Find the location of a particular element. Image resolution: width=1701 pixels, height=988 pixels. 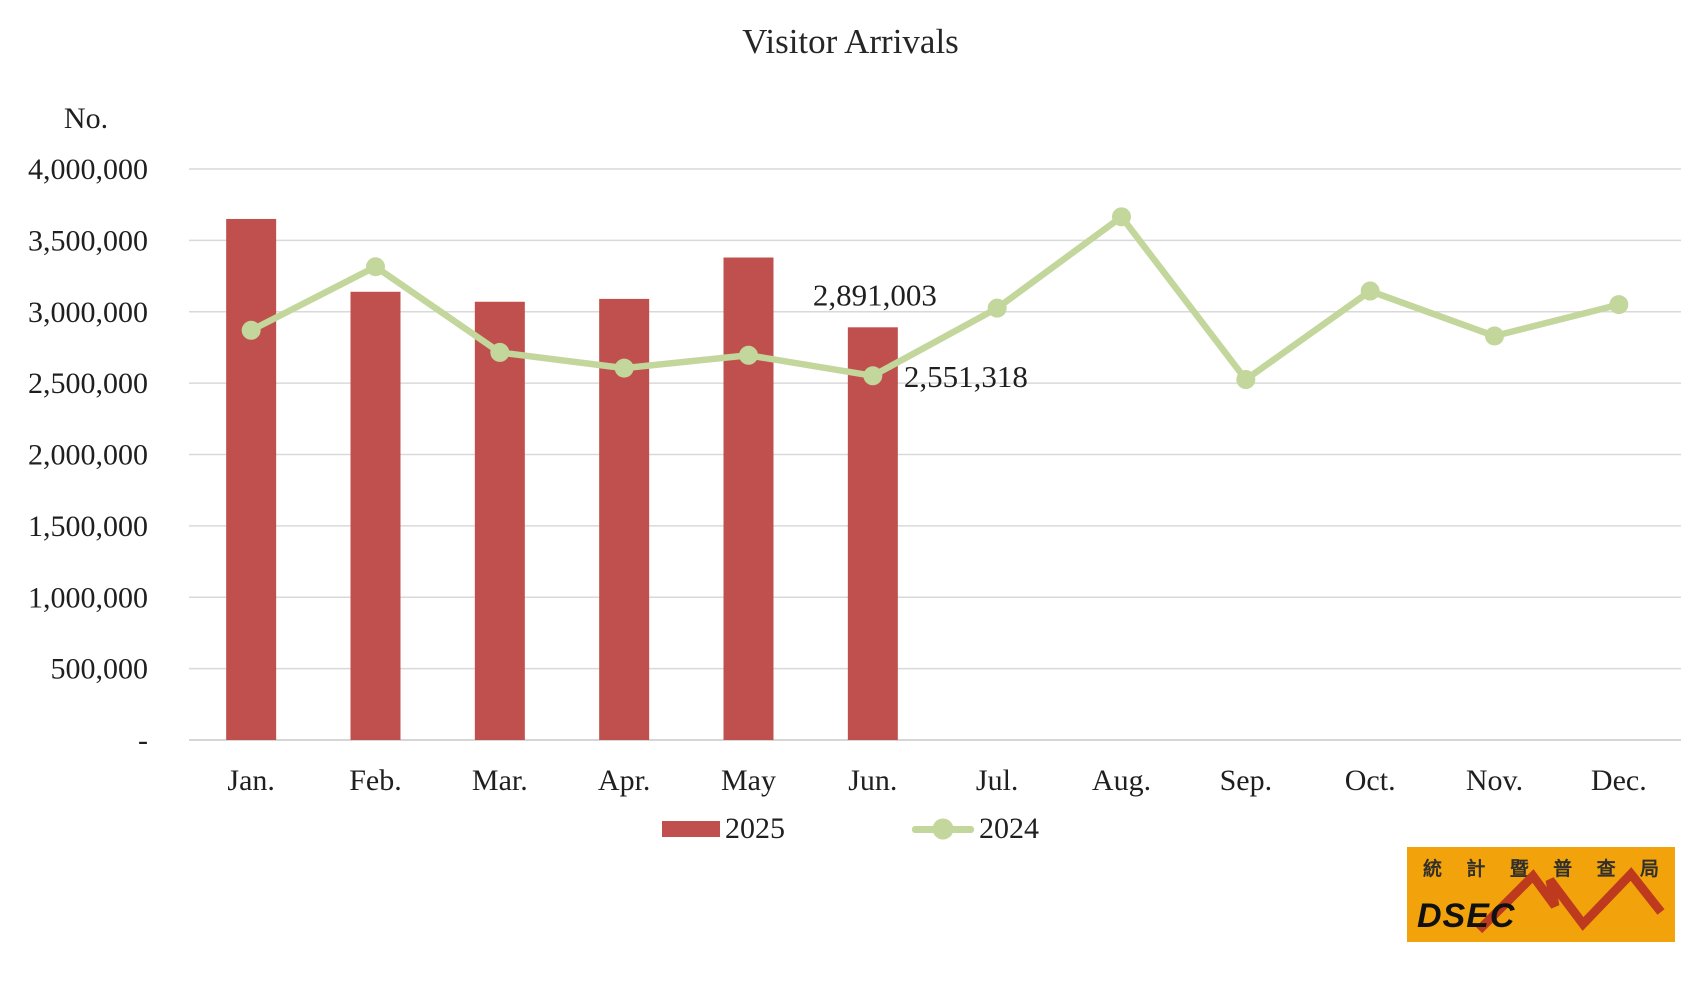

chart-title: Visitor Arrivals is located at coordinates (850, 41).